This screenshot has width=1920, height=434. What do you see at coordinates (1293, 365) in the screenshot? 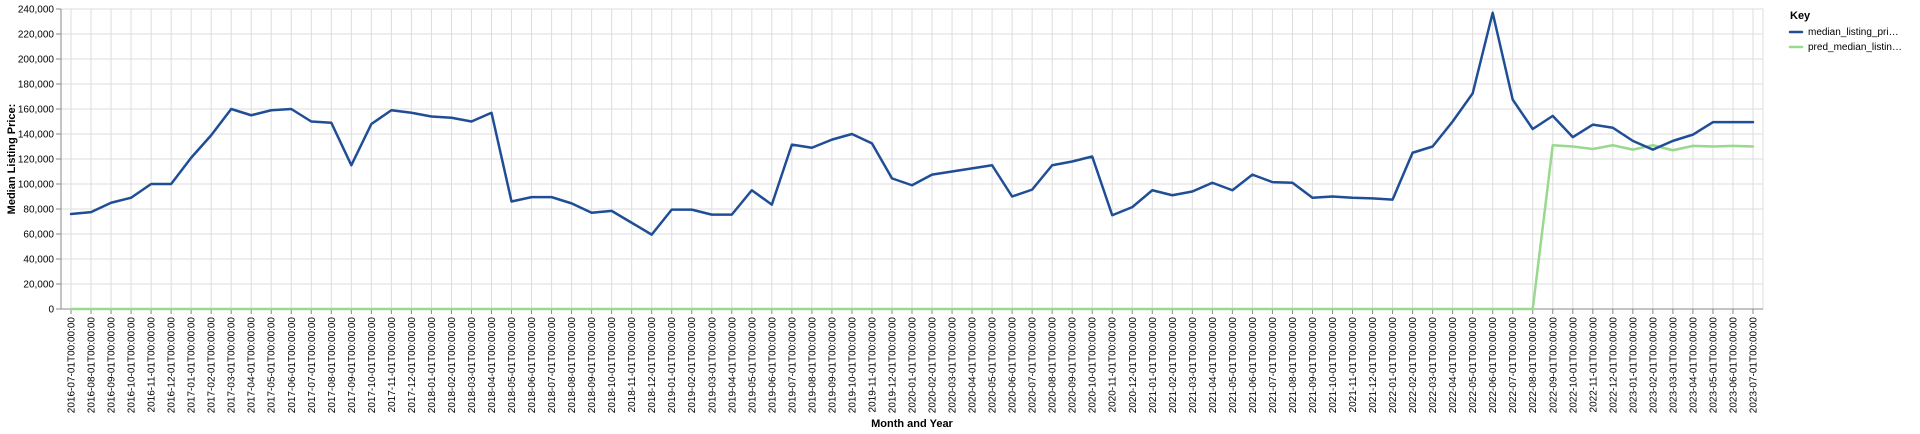
I see `x-tick-label: 2021-08-01T00:00:00` at bounding box center [1293, 365].